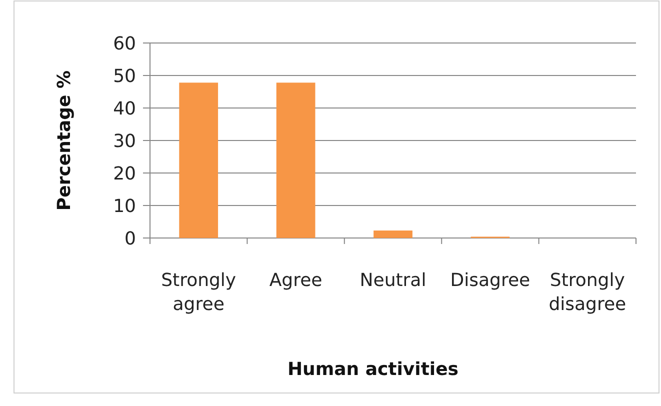  I want to click on x-tick-label: Disagree, so click(490, 280).